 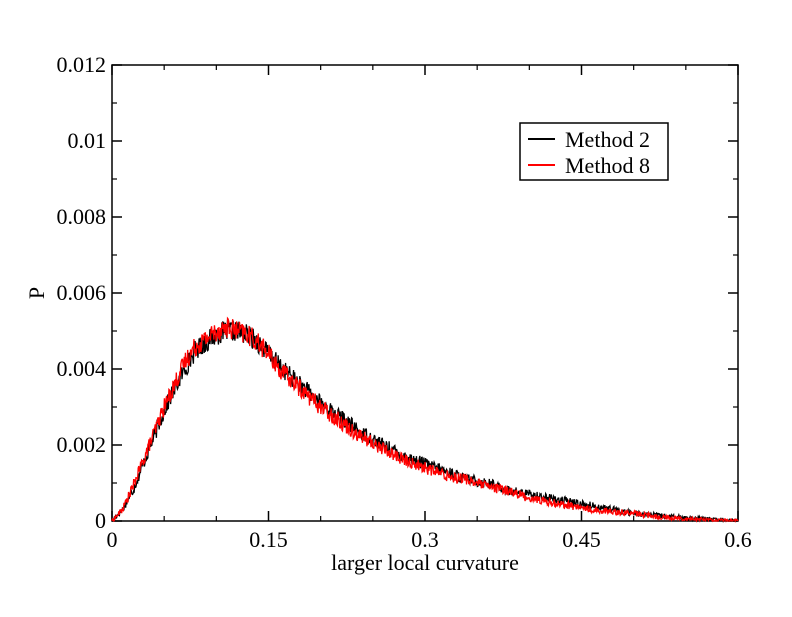 What do you see at coordinates (738, 539) in the screenshot?
I see `x-tick-label: 0.6` at bounding box center [738, 539].